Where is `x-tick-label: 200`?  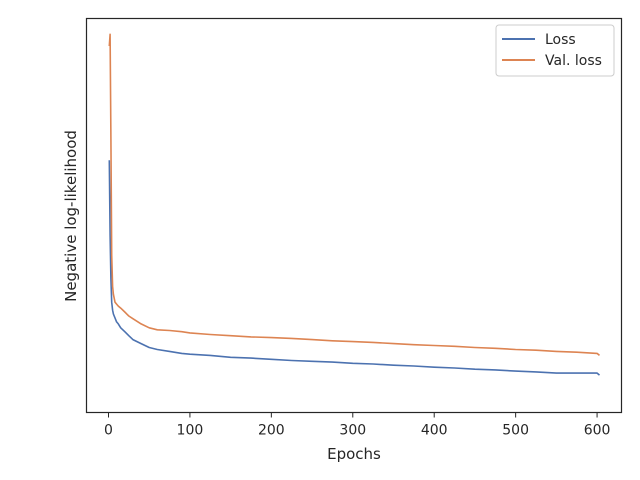 x-tick-label: 200 is located at coordinates (271, 431).